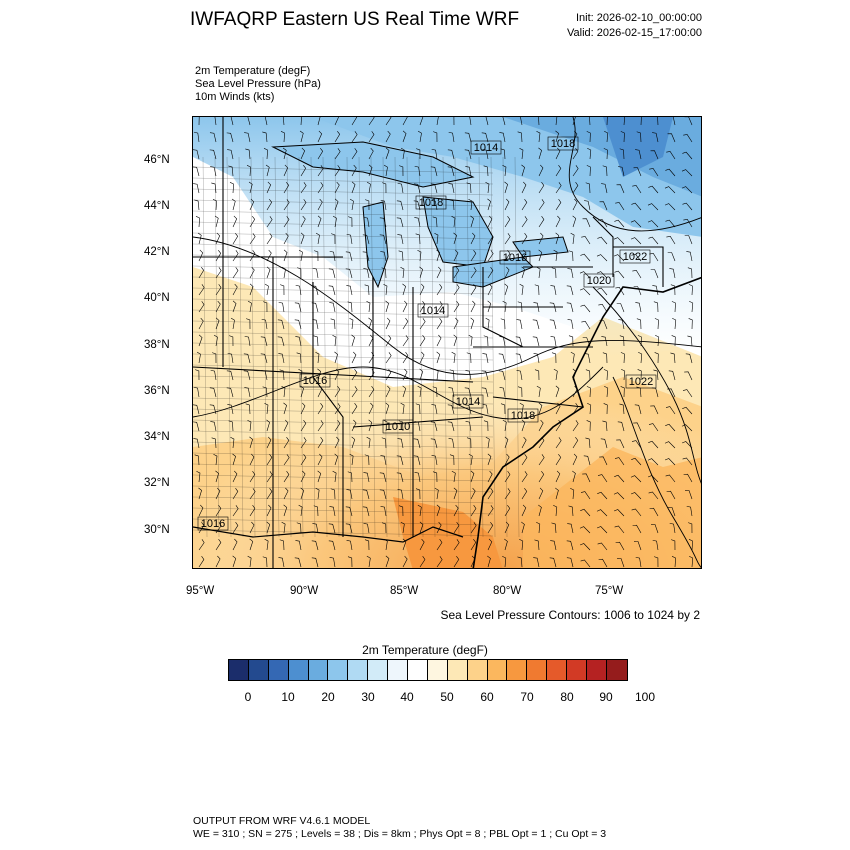 The image size is (850, 850). I want to click on lat-label: 40°N, so click(157, 298).